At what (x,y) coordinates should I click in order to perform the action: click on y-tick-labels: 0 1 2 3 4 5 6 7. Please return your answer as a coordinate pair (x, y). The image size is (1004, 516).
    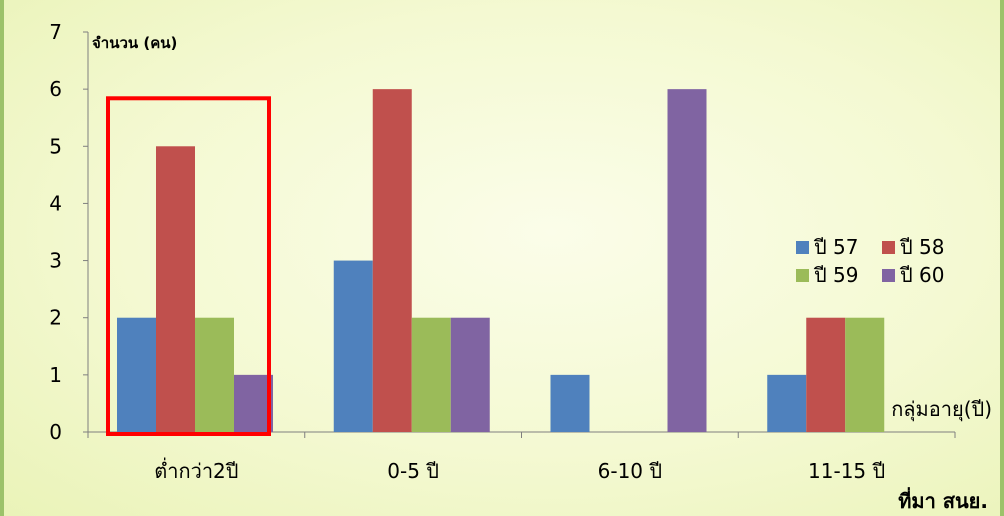
    Looking at the image, I should click on (55, 232).